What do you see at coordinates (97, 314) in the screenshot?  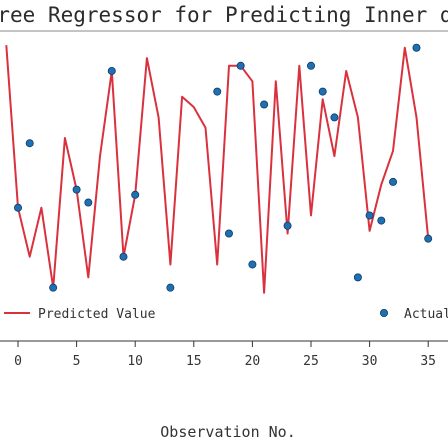 I see `legend-predicted-label: Predicted Value` at bounding box center [97, 314].